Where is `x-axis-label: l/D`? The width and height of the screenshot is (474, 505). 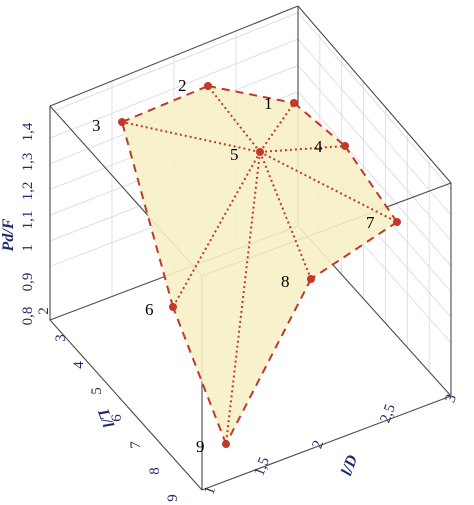
x-axis-label: l/D is located at coordinates (349, 465).